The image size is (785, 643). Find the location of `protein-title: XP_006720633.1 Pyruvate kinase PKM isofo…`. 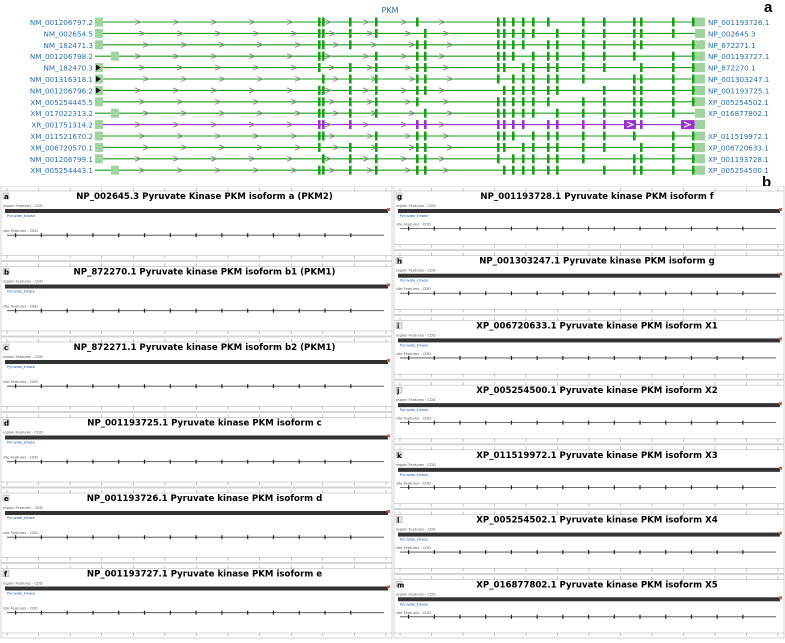

protein-title: XP_006720633.1 Pyruvate kinase PKM isofo… is located at coordinates (596, 326).